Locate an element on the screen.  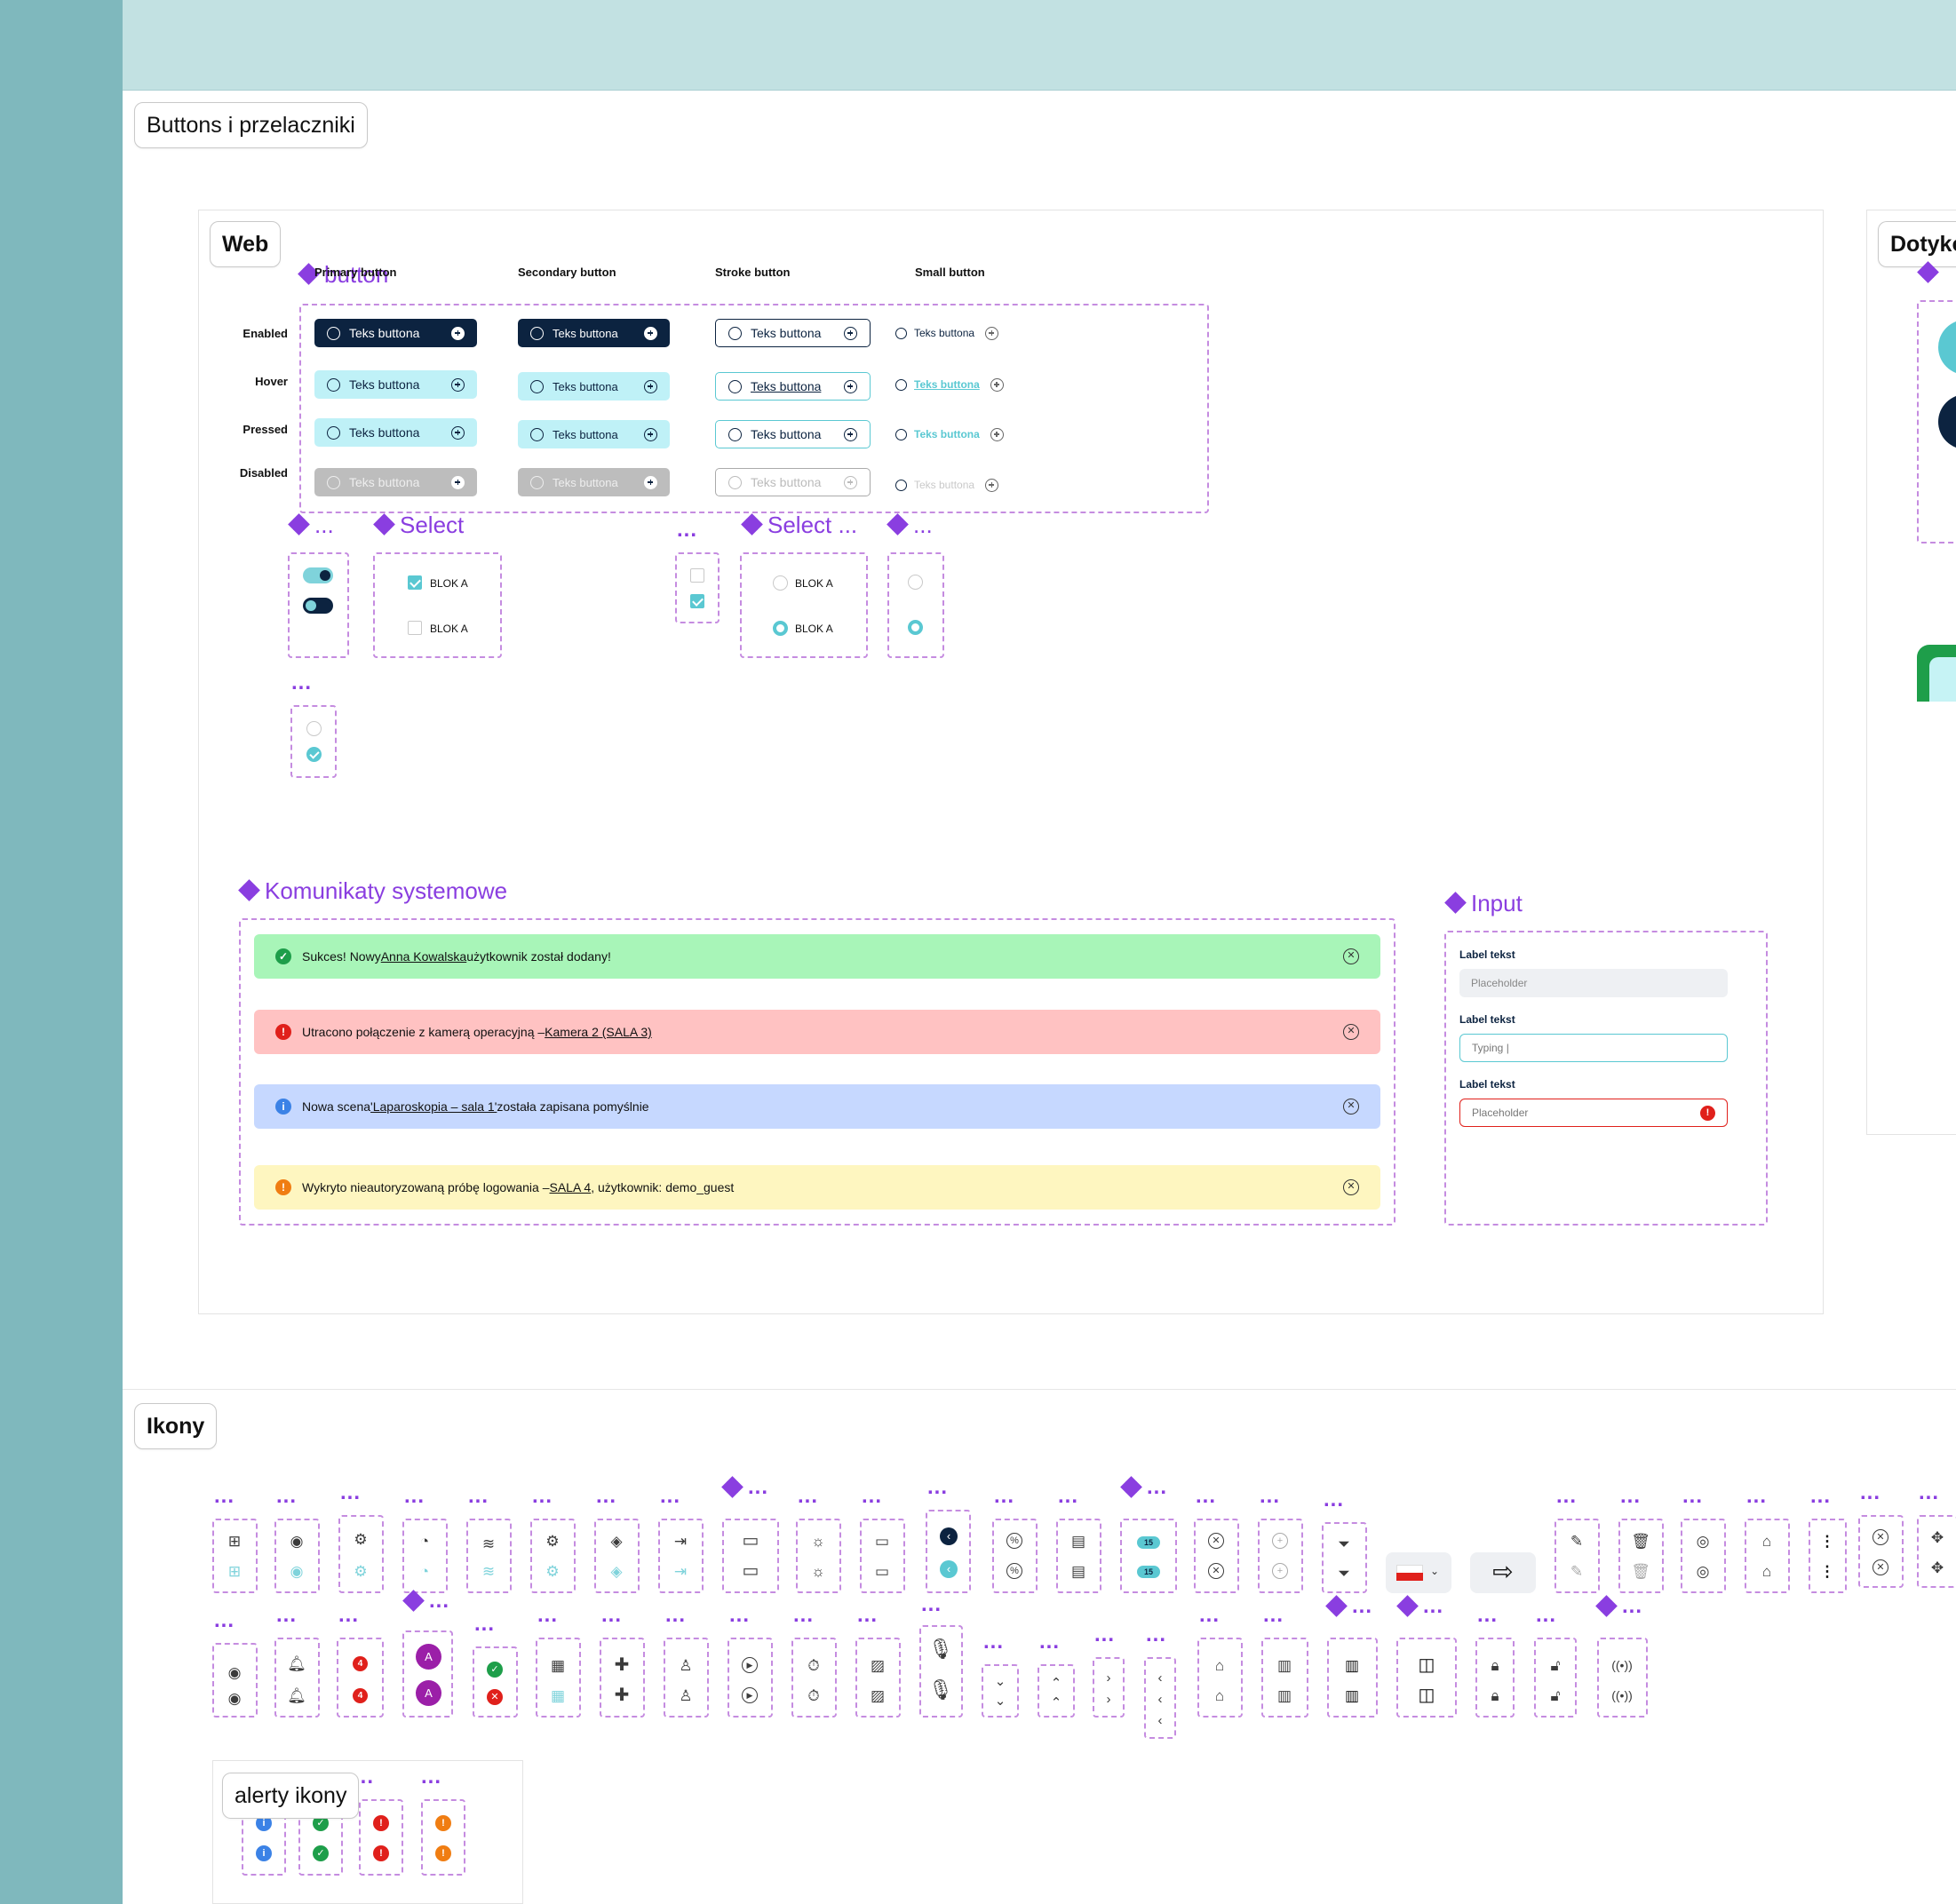
back-icon: ‹ is located at coordinates (949, 1536).